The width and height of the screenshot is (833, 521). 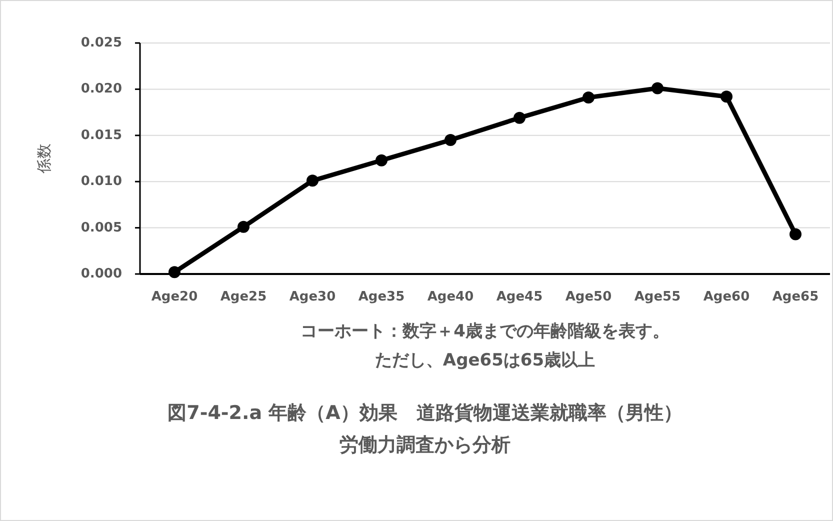 What do you see at coordinates (519, 297) in the screenshot?
I see `x-tick-label: Age45` at bounding box center [519, 297].